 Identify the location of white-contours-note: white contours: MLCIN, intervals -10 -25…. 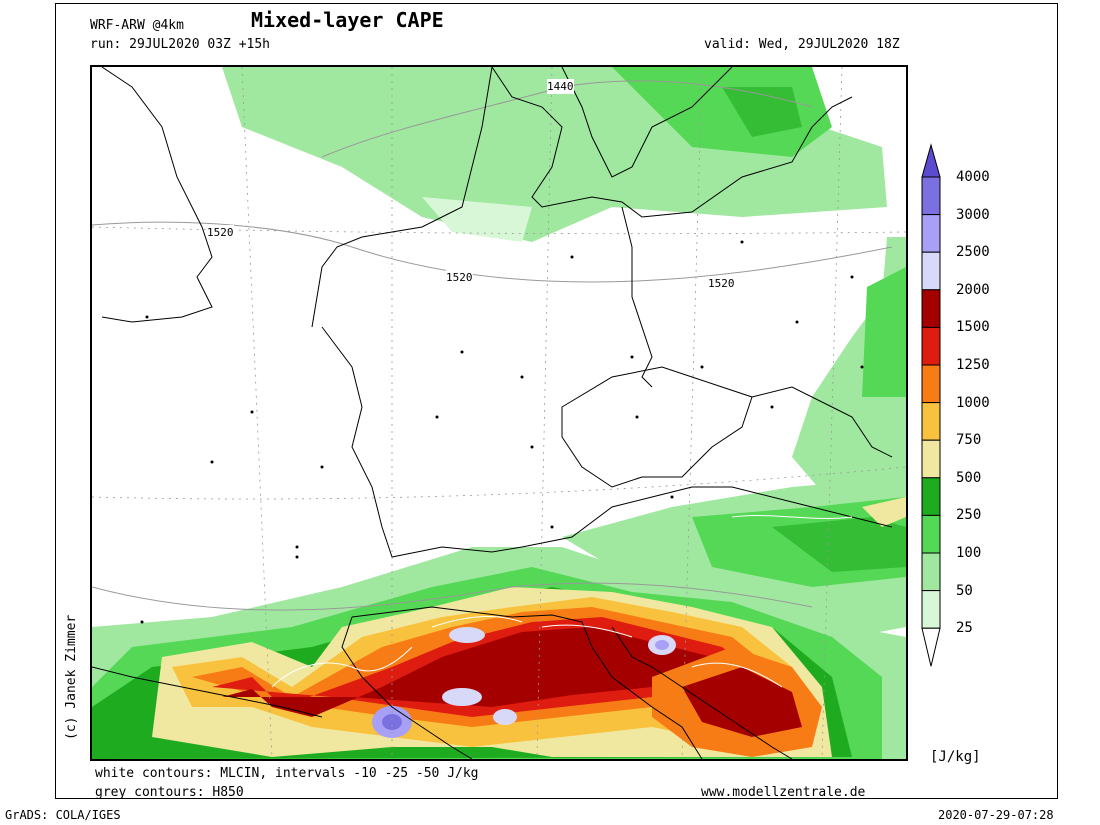
(287, 773).